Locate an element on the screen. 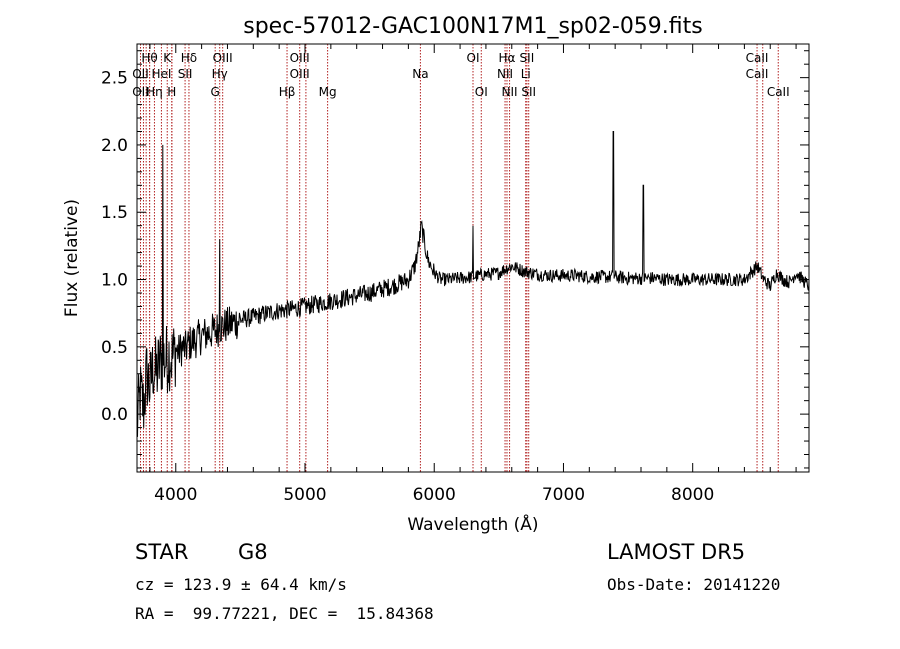 This screenshot has width=900, height=649. survey-name: LAMOST DR5 is located at coordinates (676, 552).